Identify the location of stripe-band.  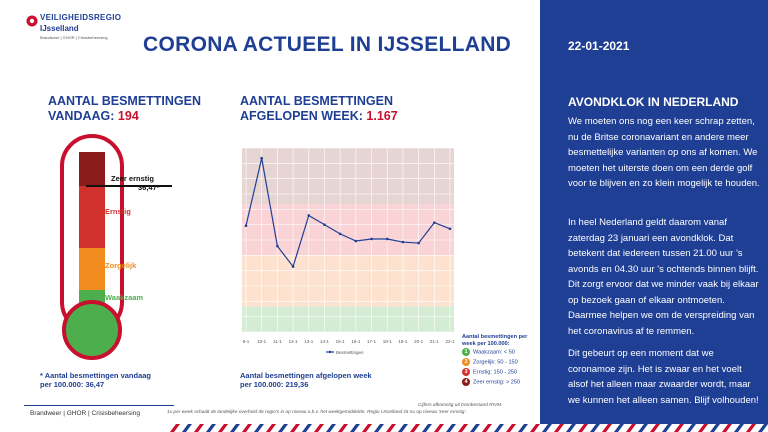
(469, 428).